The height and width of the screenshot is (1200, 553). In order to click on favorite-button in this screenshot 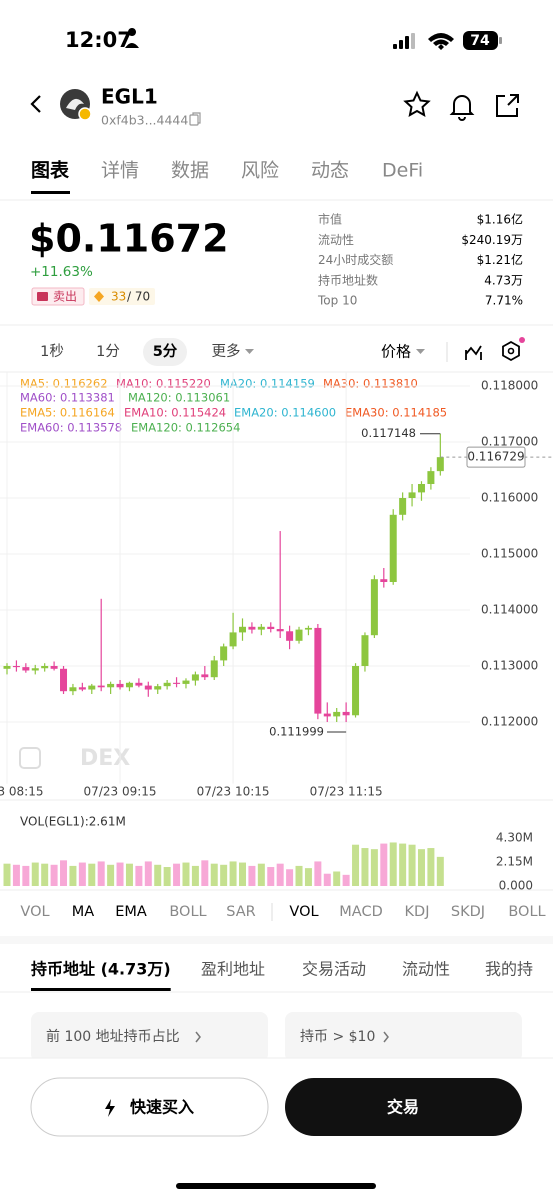, I will do `click(417, 103)`.